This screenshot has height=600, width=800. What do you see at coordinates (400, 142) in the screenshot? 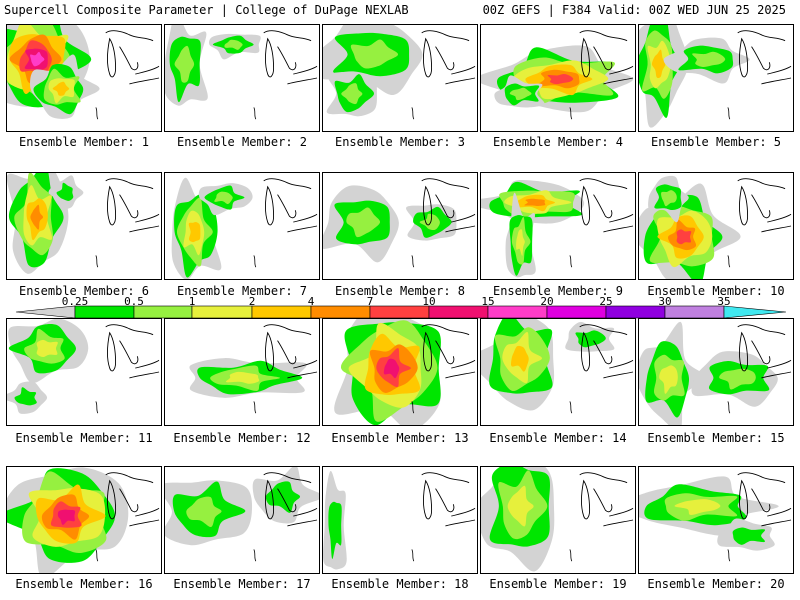
I see `ensemble-member-label: Ensemble Member: 3` at bounding box center [400, 142].